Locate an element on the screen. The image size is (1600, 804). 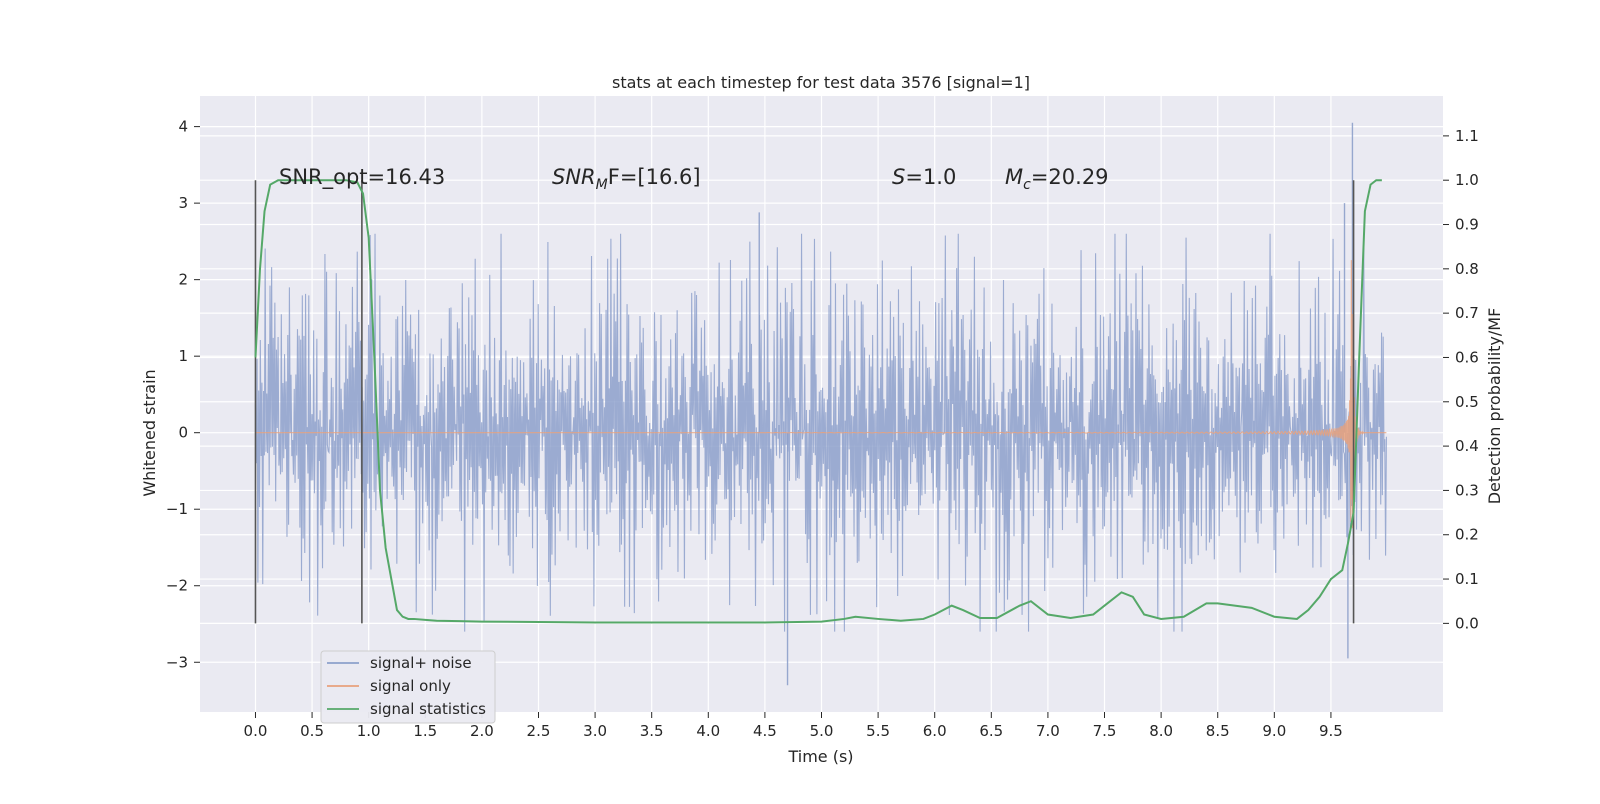
s-variable: S is located at coordinates (898, 177).